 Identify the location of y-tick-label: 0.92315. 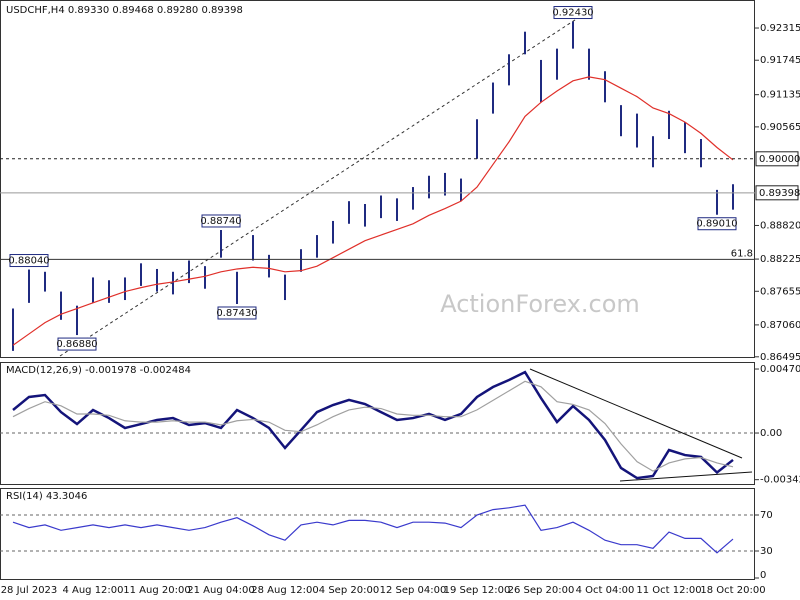
(780, 28).